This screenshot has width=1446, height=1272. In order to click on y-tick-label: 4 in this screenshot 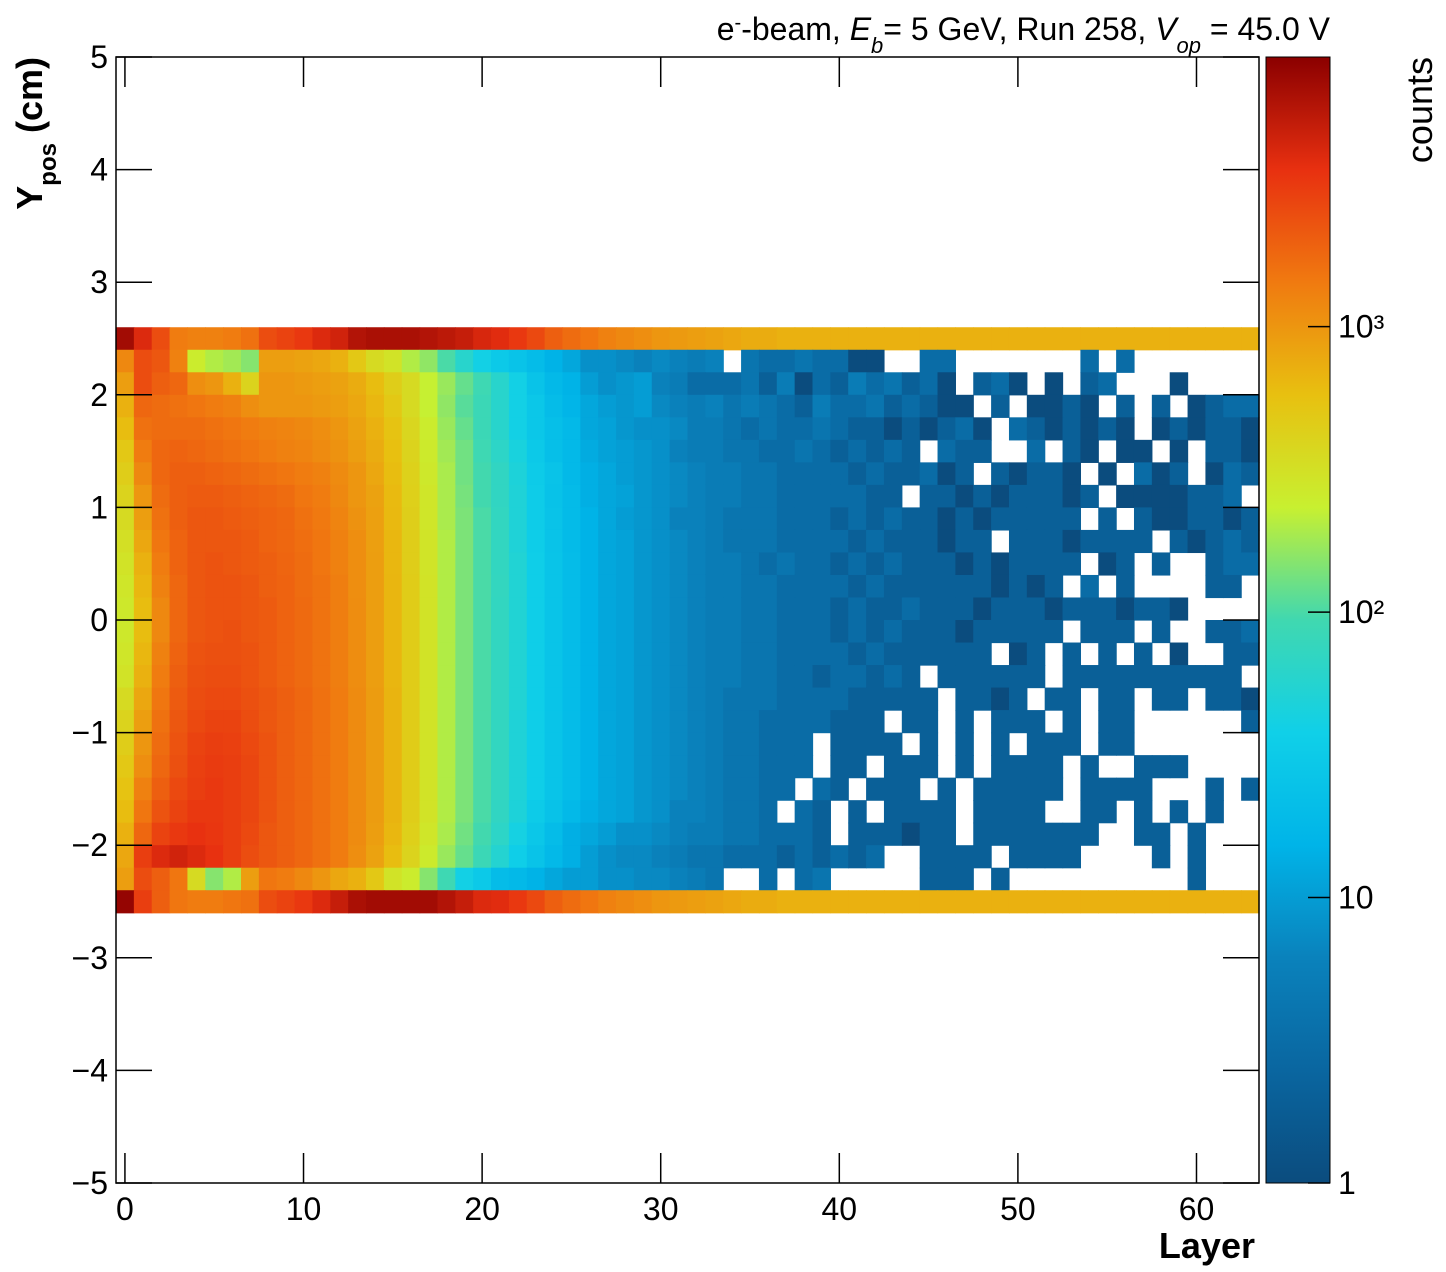, I will do `click(99, 170)`.